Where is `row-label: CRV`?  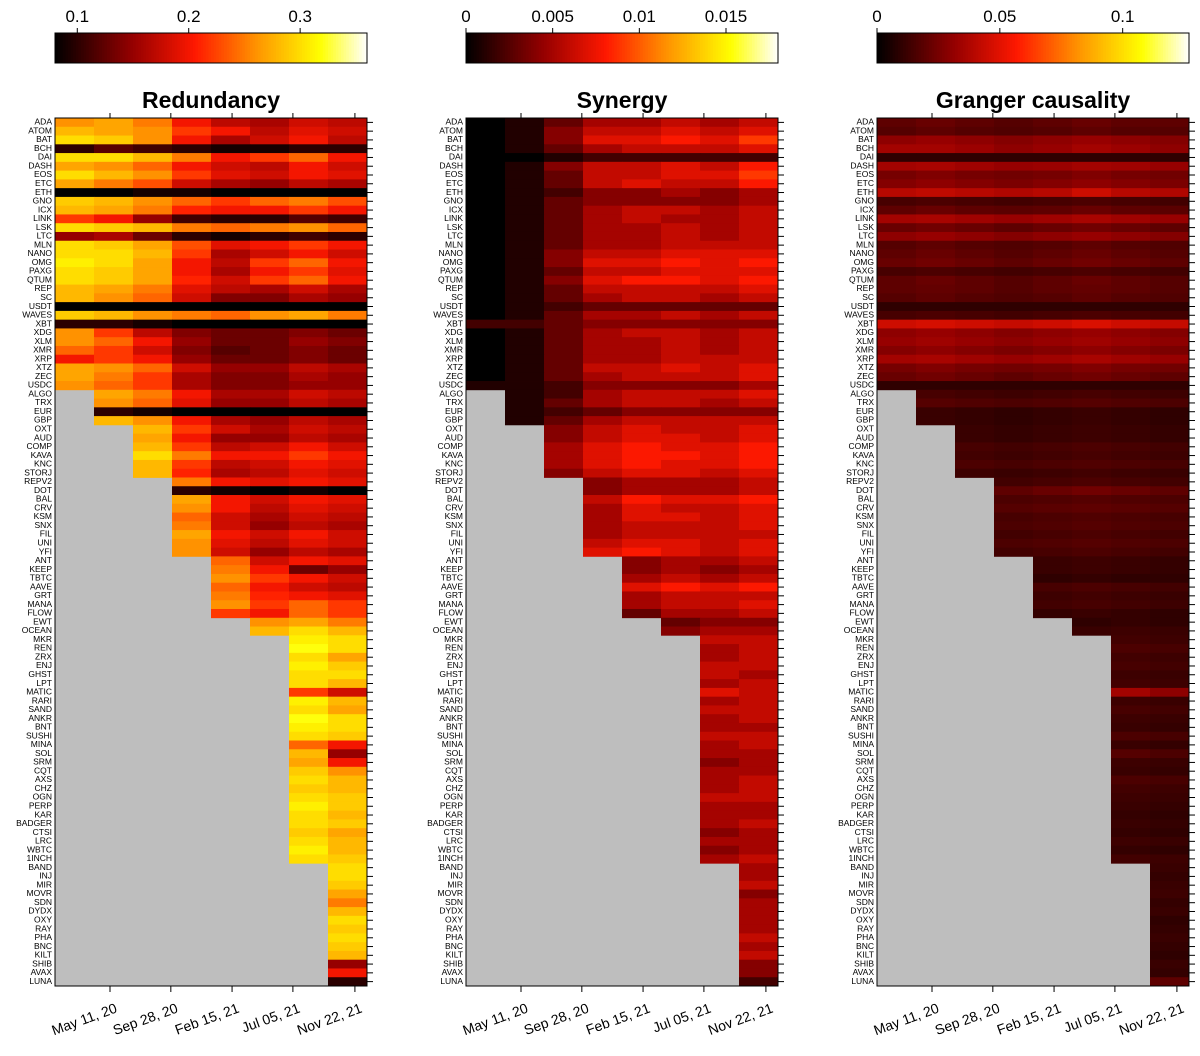
row-label: CRV is located at coordinates (43, 507).